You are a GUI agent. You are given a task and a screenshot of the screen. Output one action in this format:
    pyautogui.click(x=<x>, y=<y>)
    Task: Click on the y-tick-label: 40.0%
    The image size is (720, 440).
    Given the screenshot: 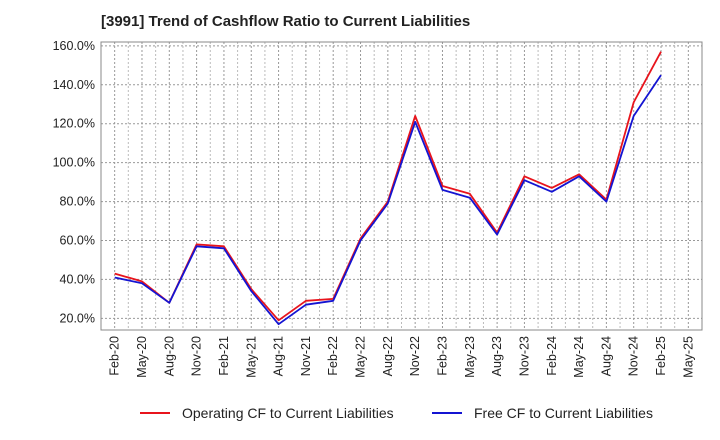 What is the action you would take?
    pyautogui.click(x=77, y=279)
    